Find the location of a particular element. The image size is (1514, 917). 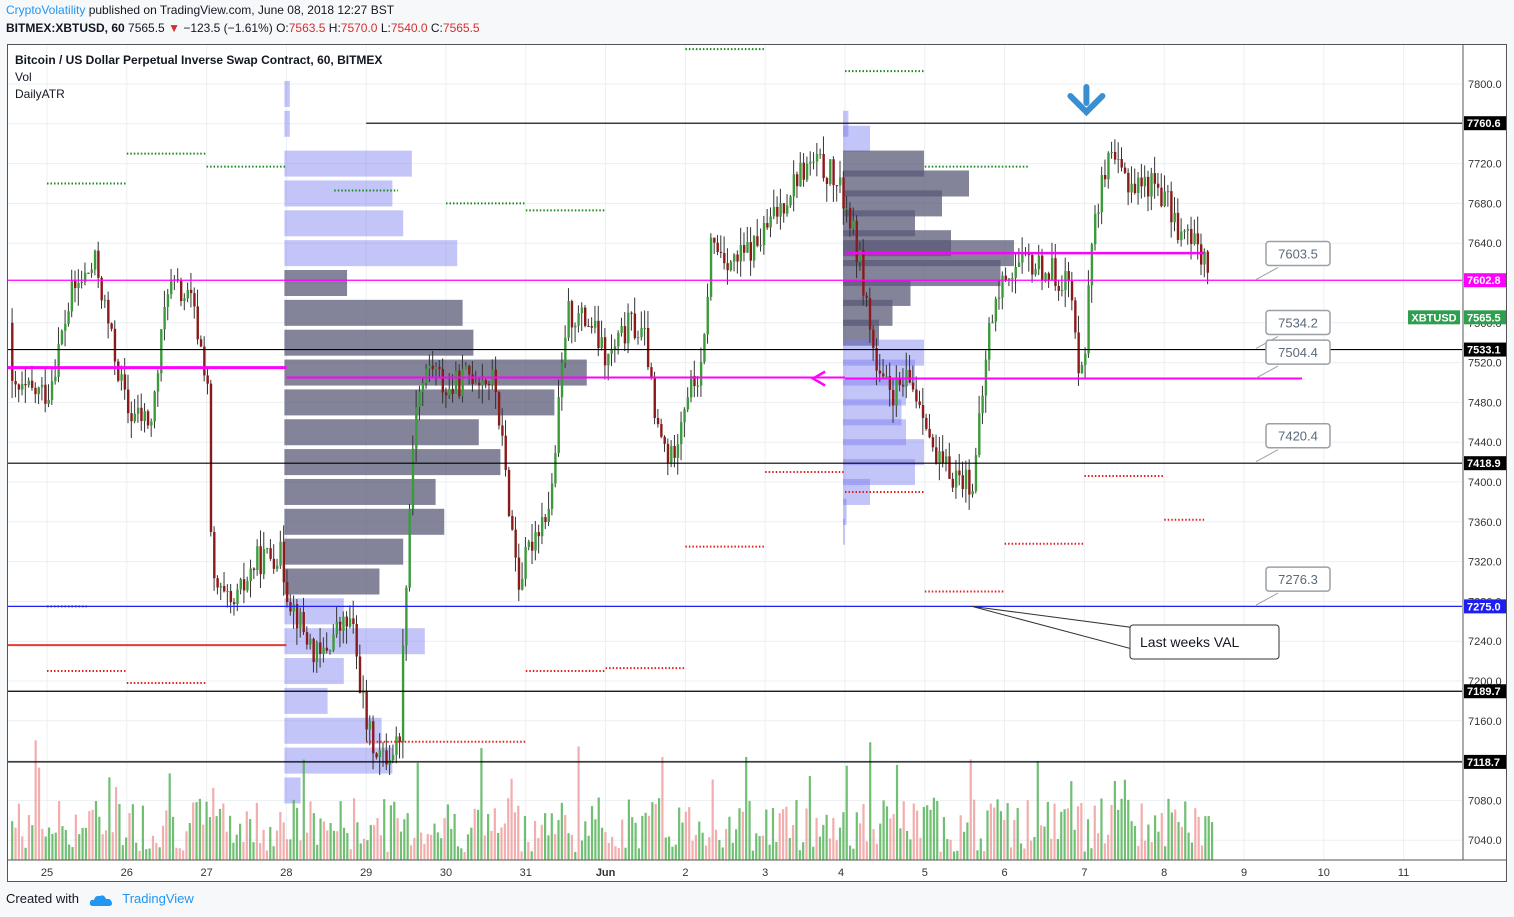

callout-box is located at coordinates (1298, 322).